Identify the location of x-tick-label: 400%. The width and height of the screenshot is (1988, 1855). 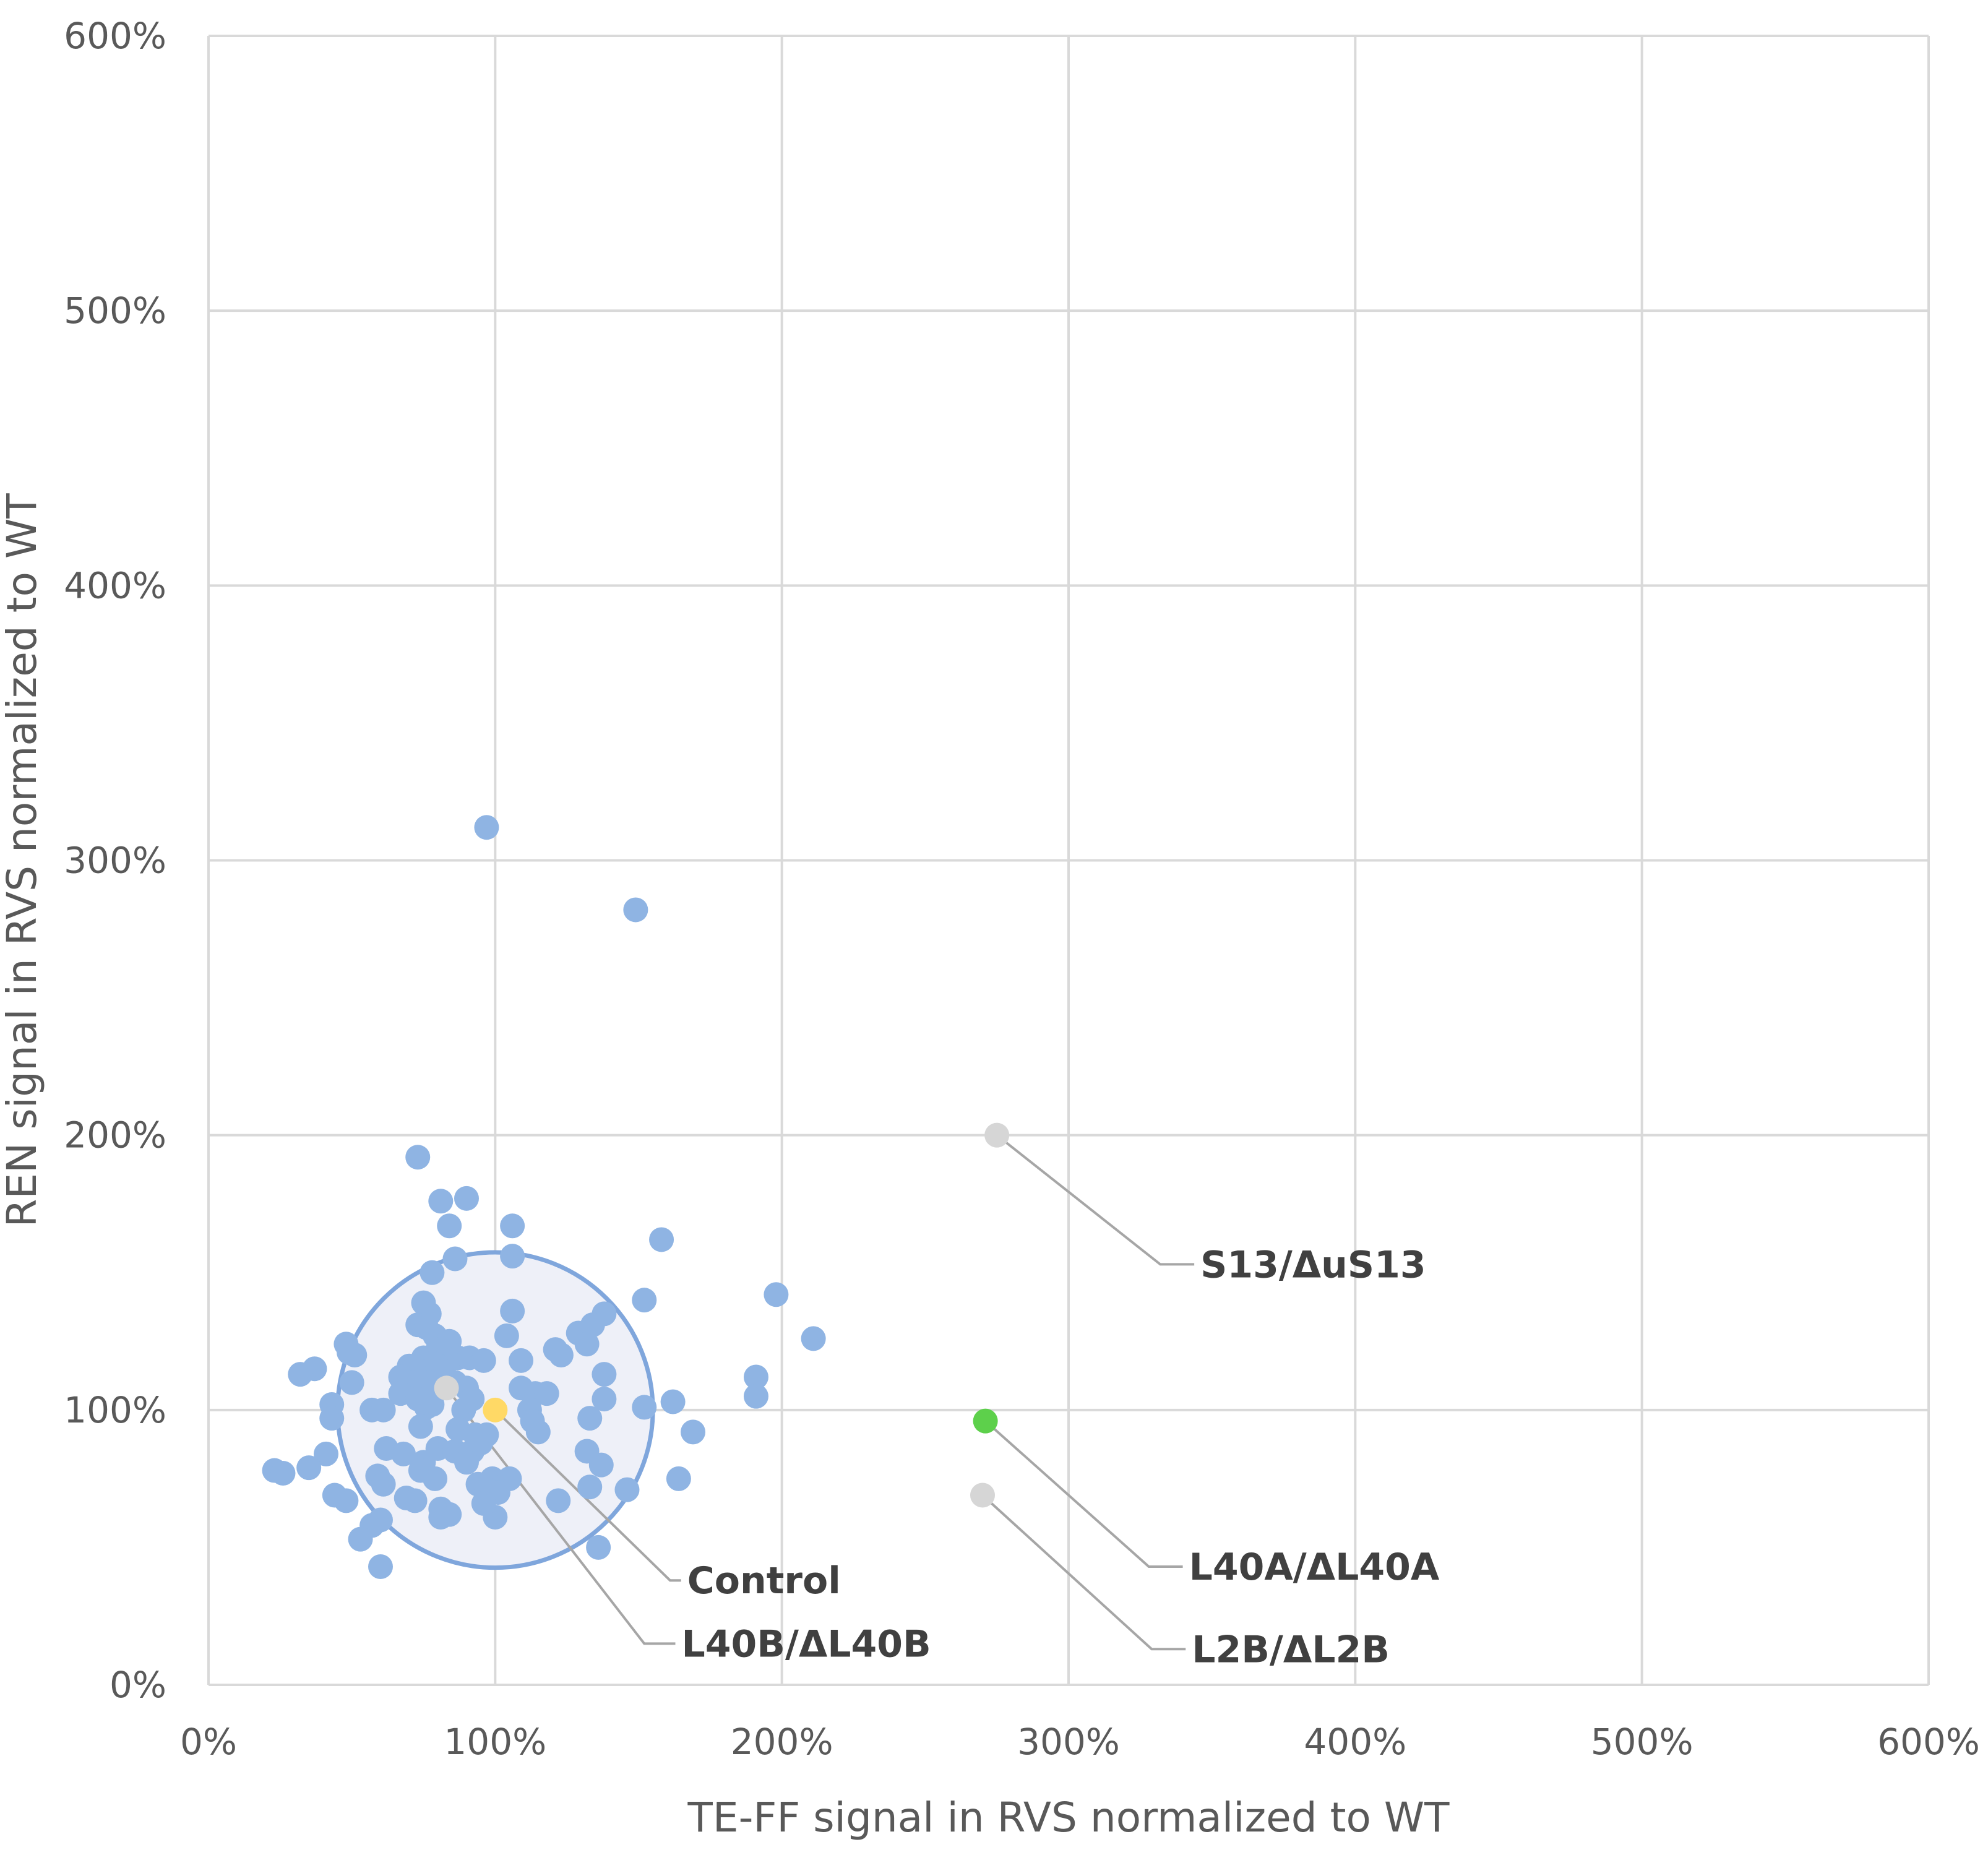
(1355, 1742).